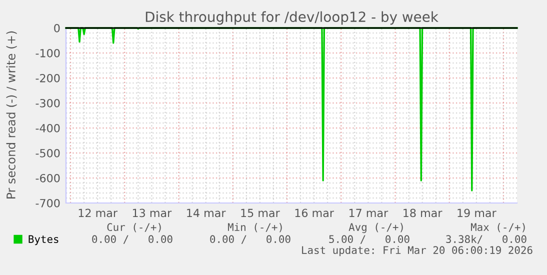 The image size is (547, 275). What do you see at coordinates (43, 240) in the screenshot?
I see `legend-label: Bytes` at bounding box center [43, 240].